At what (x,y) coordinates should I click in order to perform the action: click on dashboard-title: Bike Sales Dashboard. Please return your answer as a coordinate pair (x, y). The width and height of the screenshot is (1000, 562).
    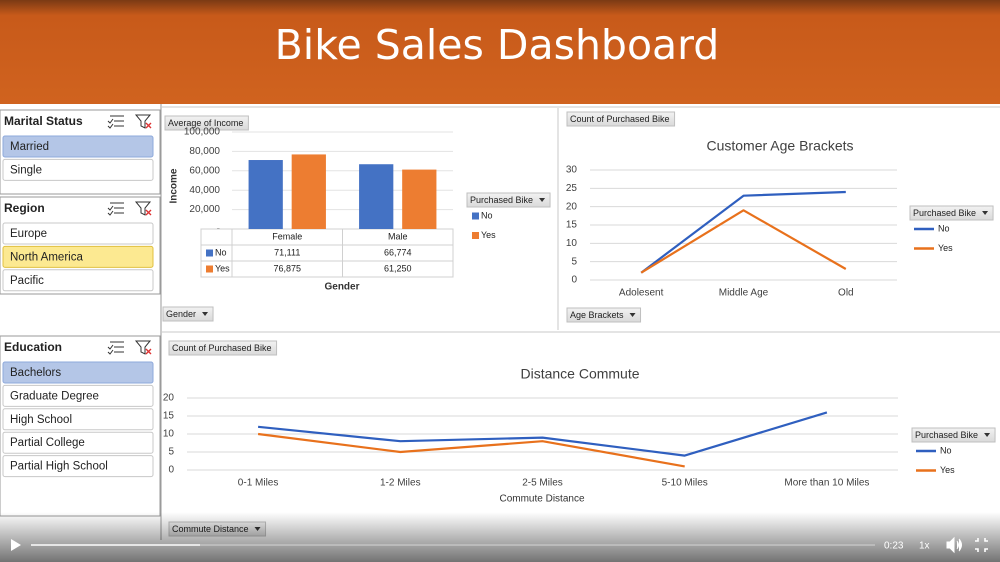
    Looking at the image, I should click on (497, 45).